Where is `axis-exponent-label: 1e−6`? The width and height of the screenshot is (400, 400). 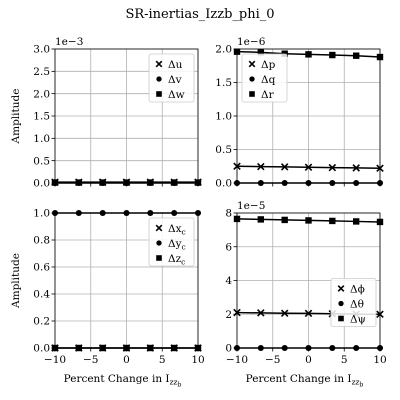 axis-exponent-label: 1e−6 is located at coordinates (251, 42).